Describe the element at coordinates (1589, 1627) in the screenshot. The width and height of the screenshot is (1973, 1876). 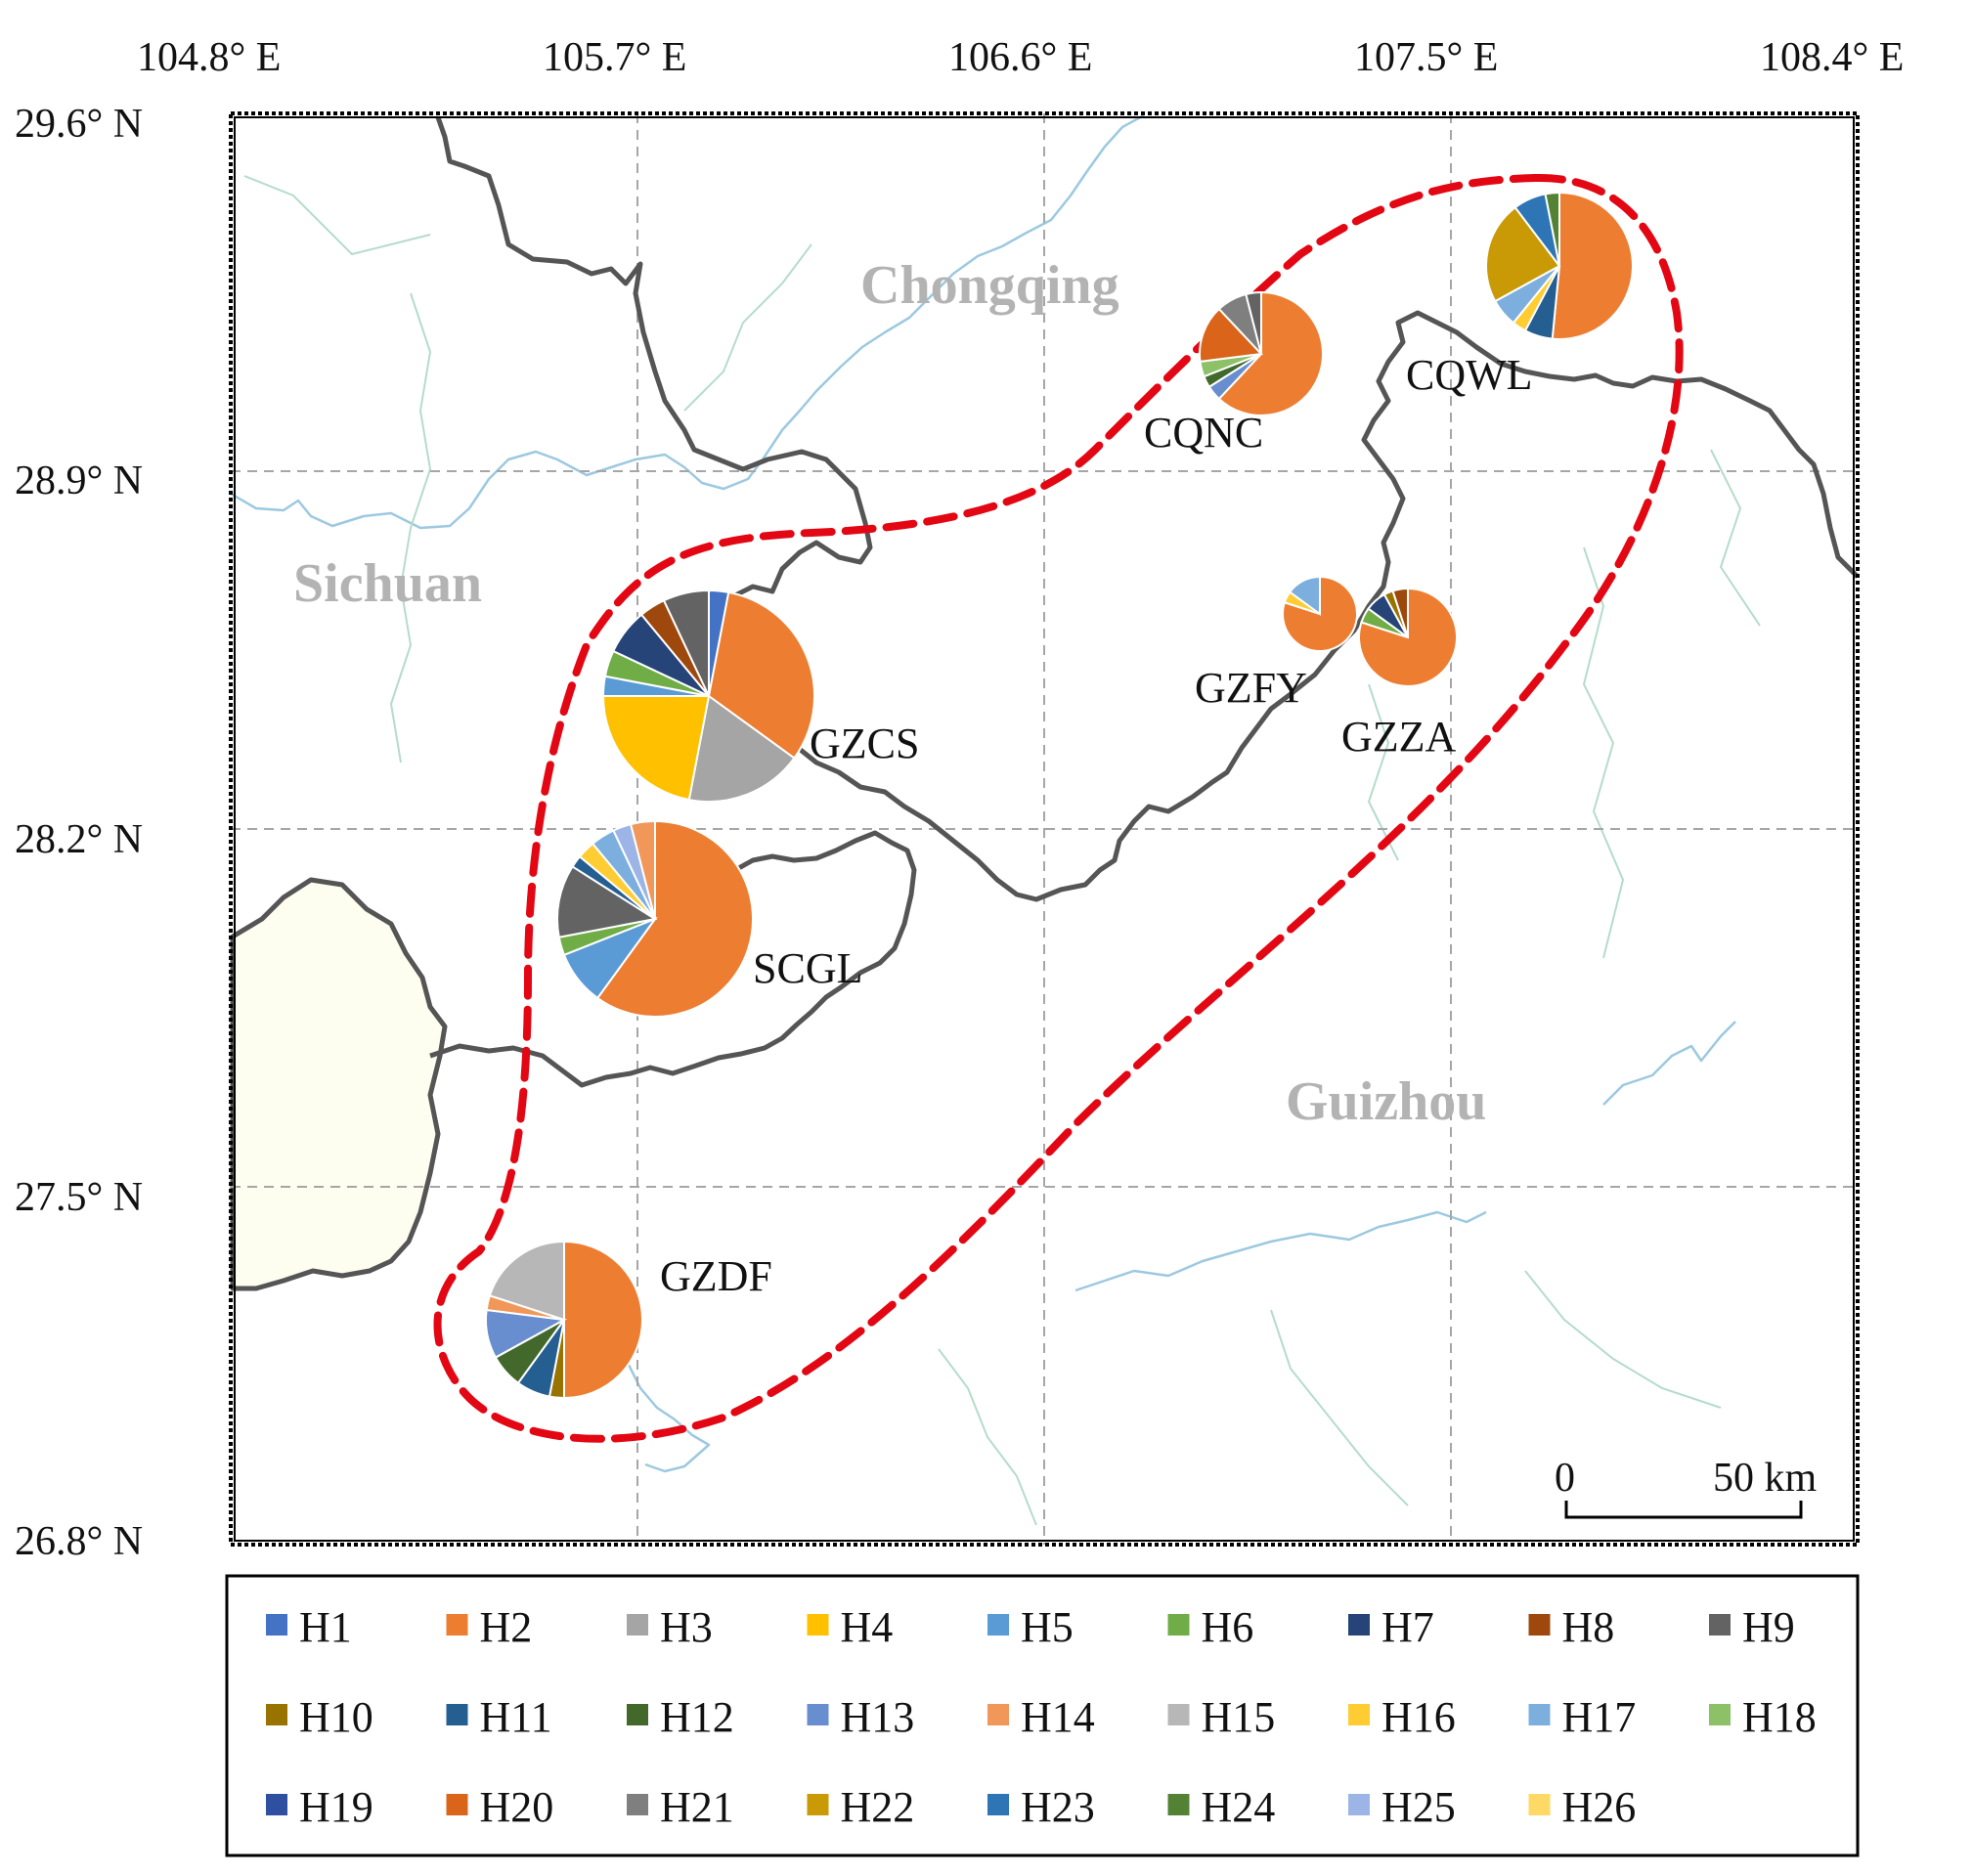
I see `legend-label-h8: H8` at that location.